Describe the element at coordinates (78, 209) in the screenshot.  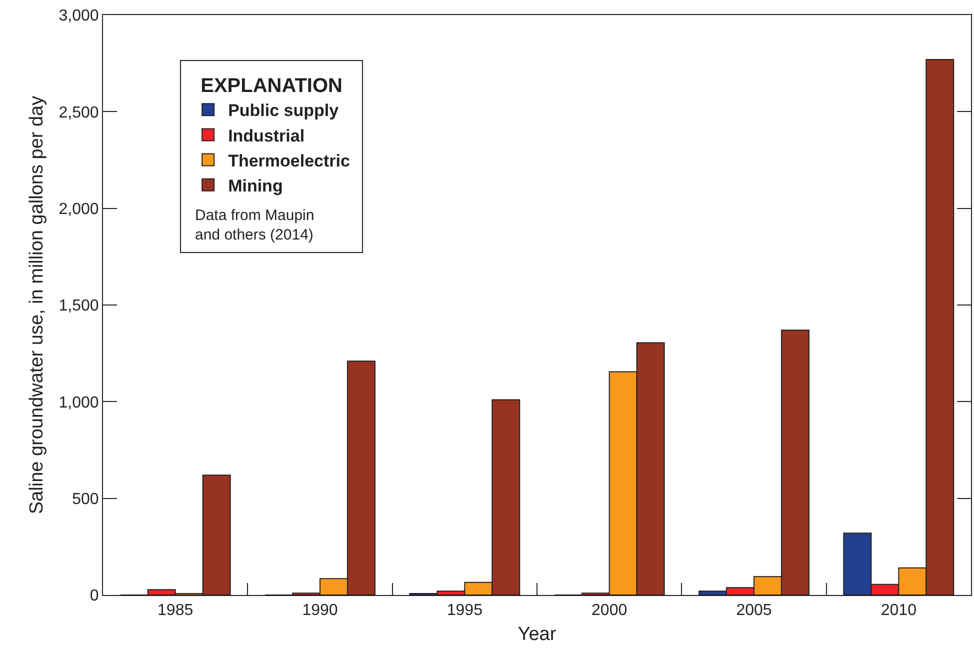
I see `y-tick-label: 2,000` at that location.